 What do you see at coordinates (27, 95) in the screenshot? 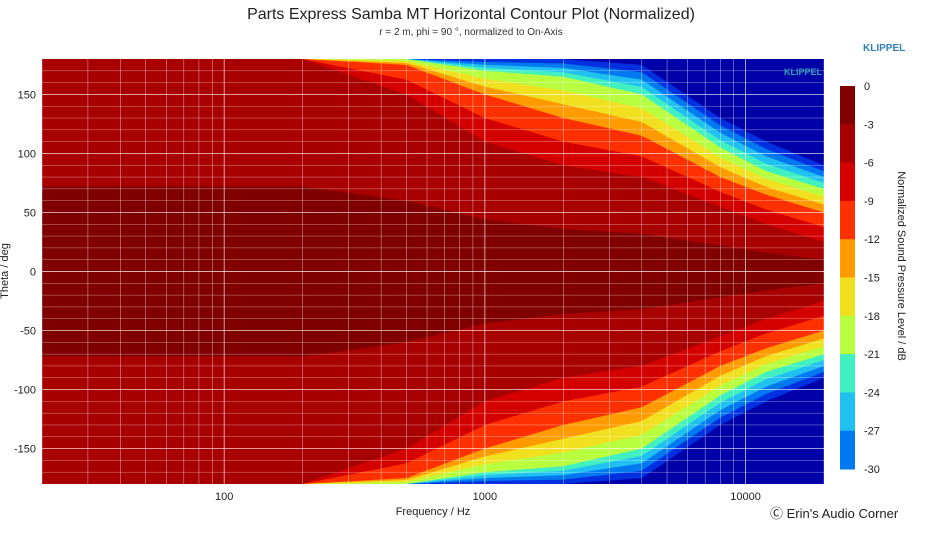
I see `y-tick-label: 150` at bounding box center [27, 95].